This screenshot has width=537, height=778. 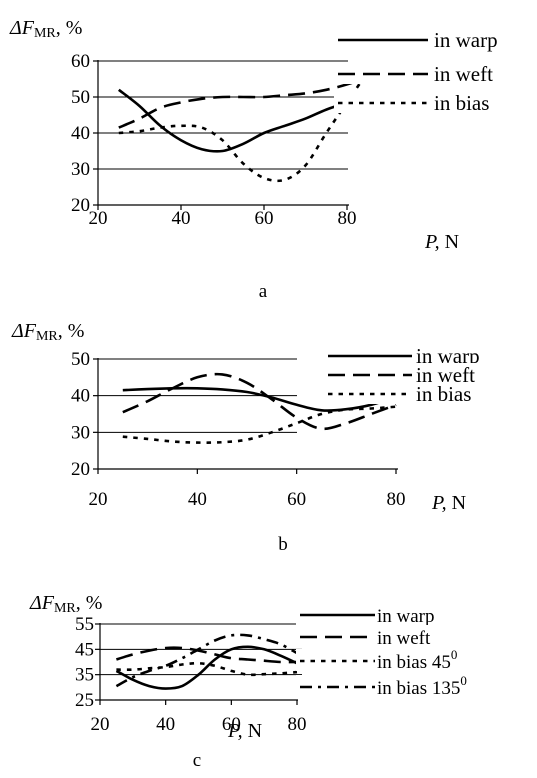 I want to click on legend-label-text: in bias 45, so click(x=414, y=662).